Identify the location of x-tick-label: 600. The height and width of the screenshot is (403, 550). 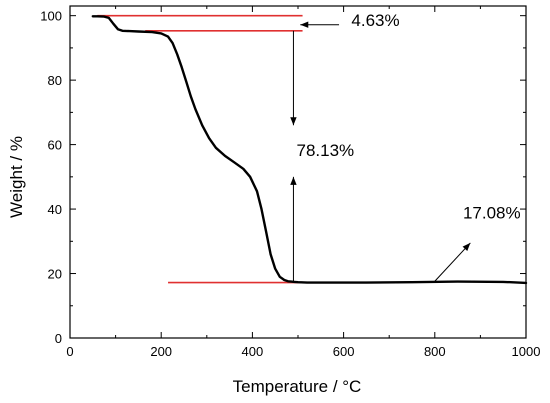
(344, 351).